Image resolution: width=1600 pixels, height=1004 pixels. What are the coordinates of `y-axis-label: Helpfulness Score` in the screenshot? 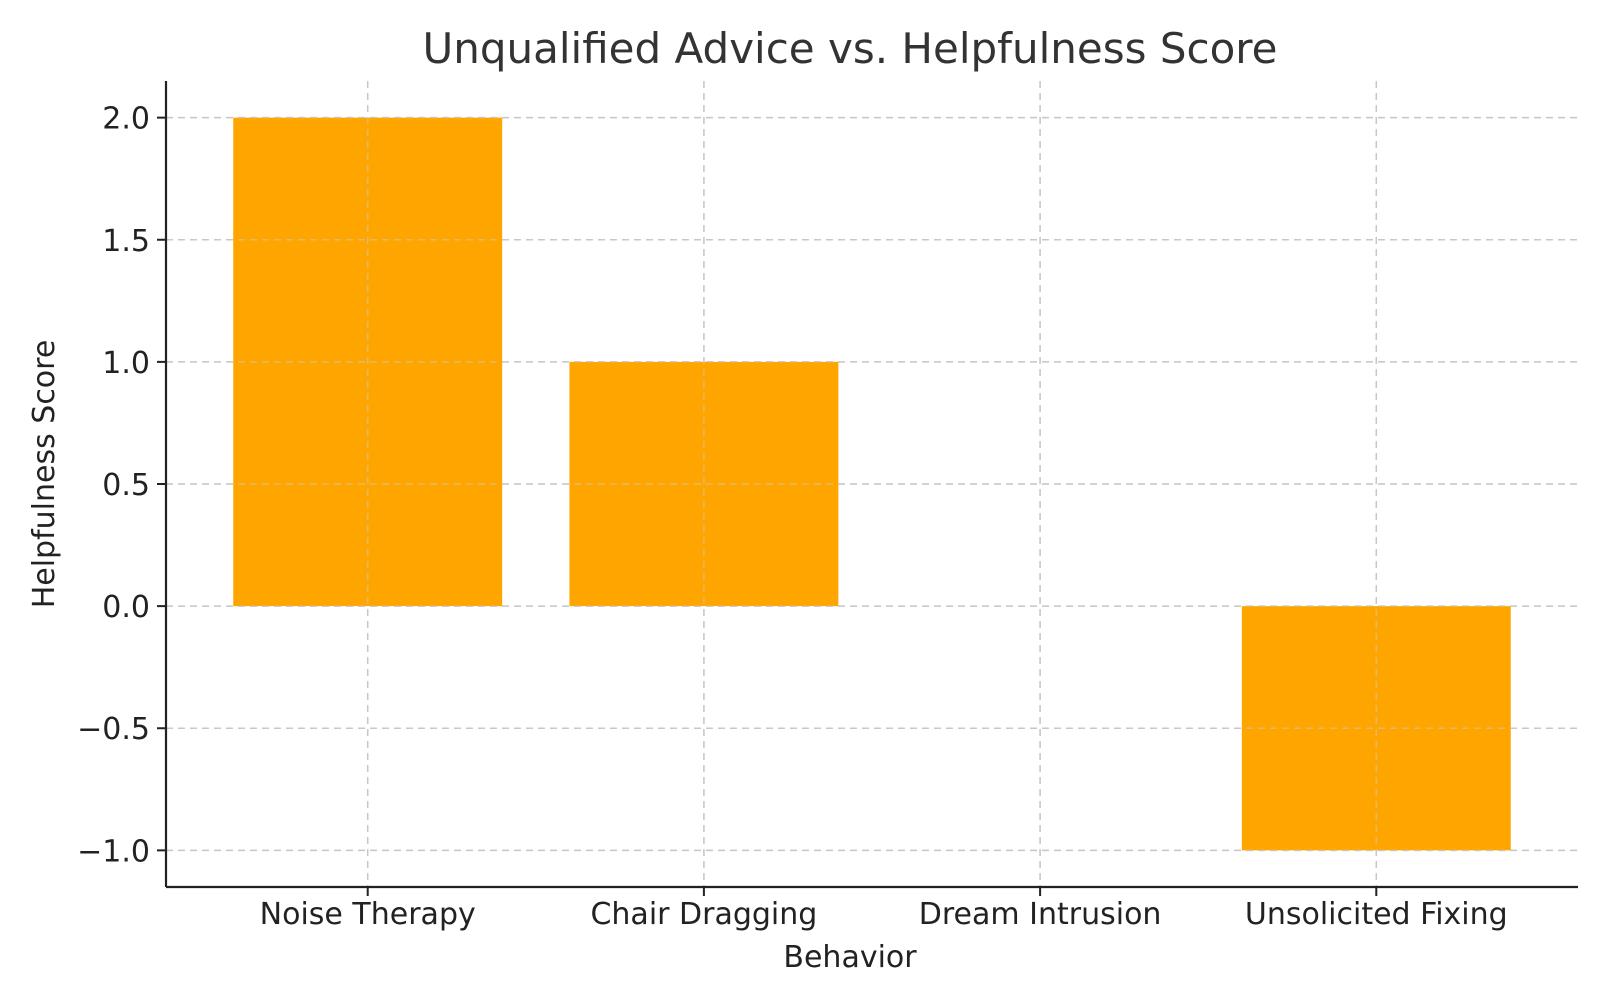 It's located at (44, 474).